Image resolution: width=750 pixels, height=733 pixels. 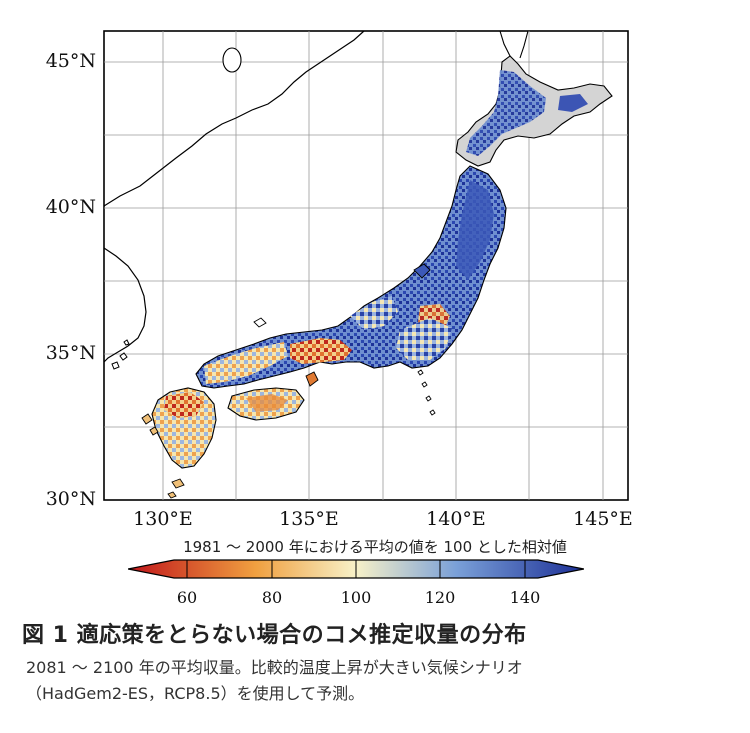 What do you see at coordinates (187, 597) in the screenshot?
I see `colorbar-label-60: 60` at bounding box center [187, 597].